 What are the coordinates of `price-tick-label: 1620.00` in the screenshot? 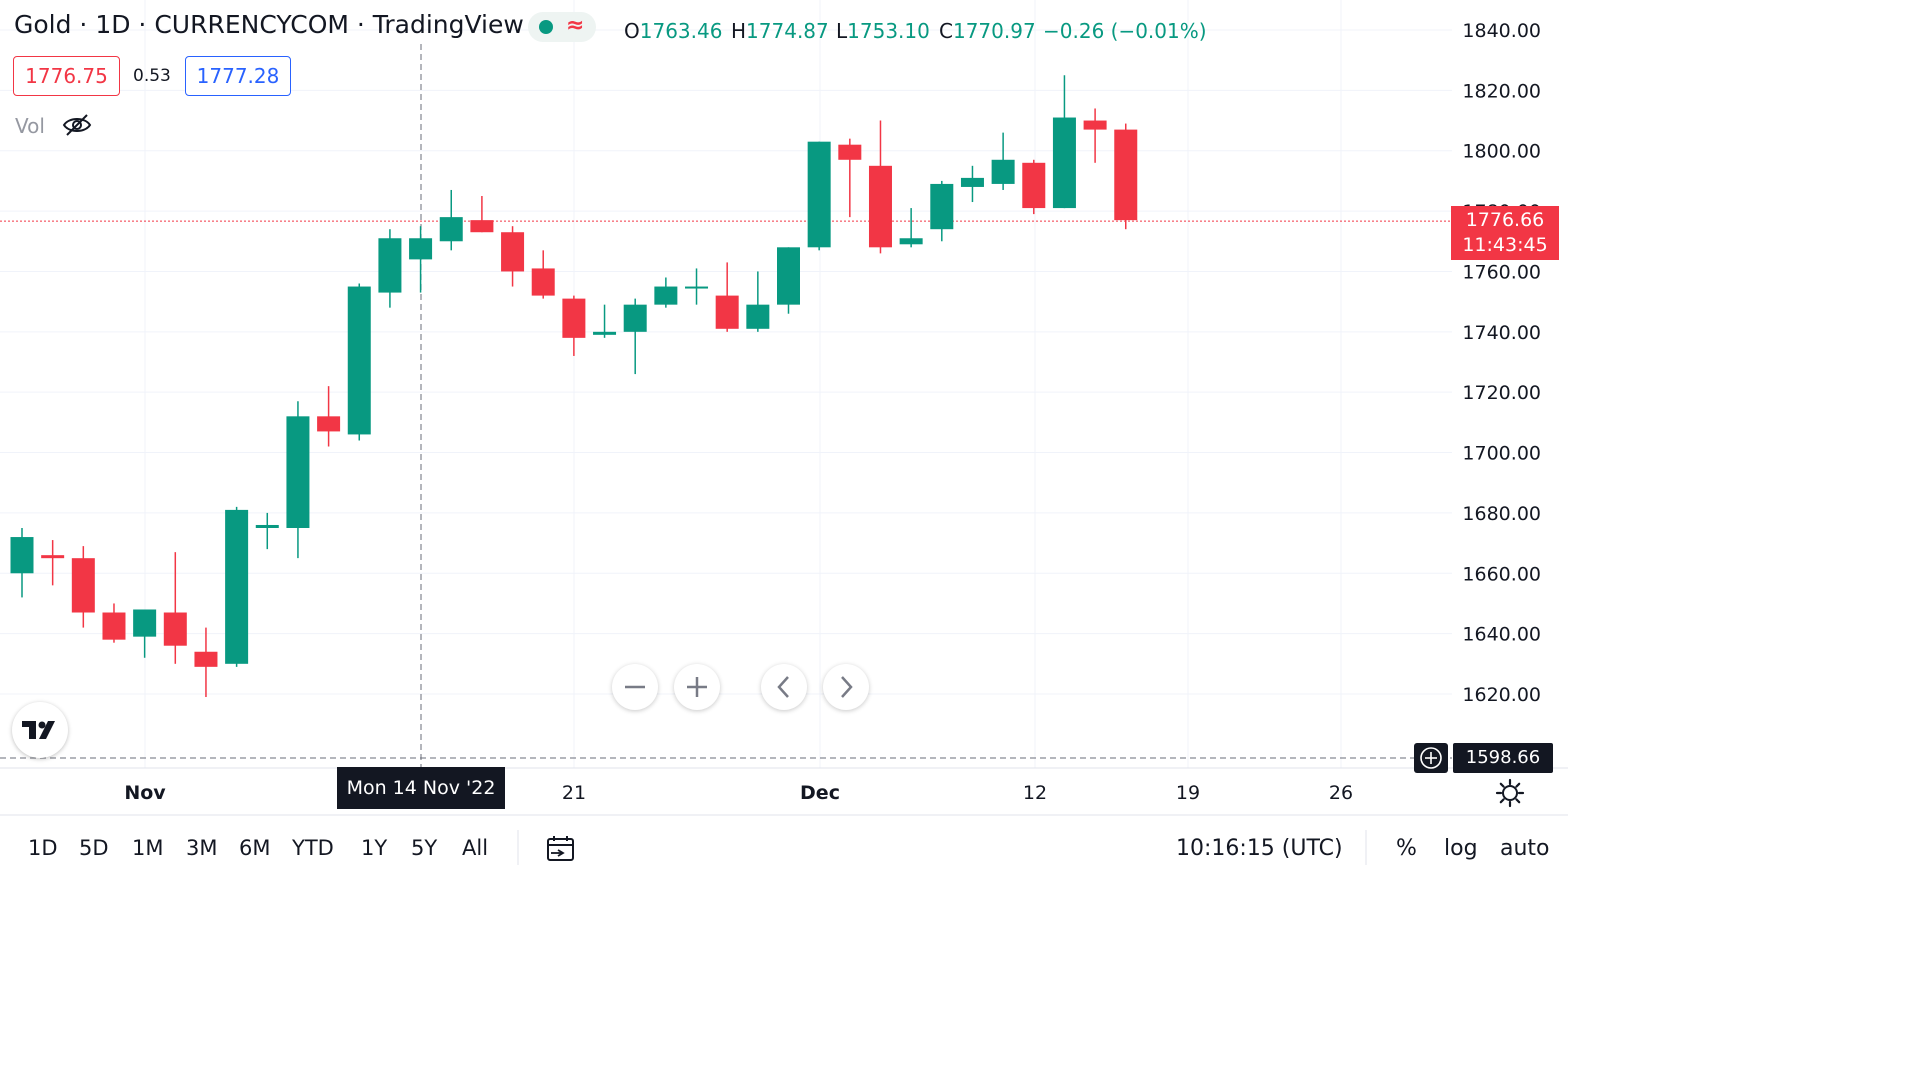 It's located at (1501, 695).